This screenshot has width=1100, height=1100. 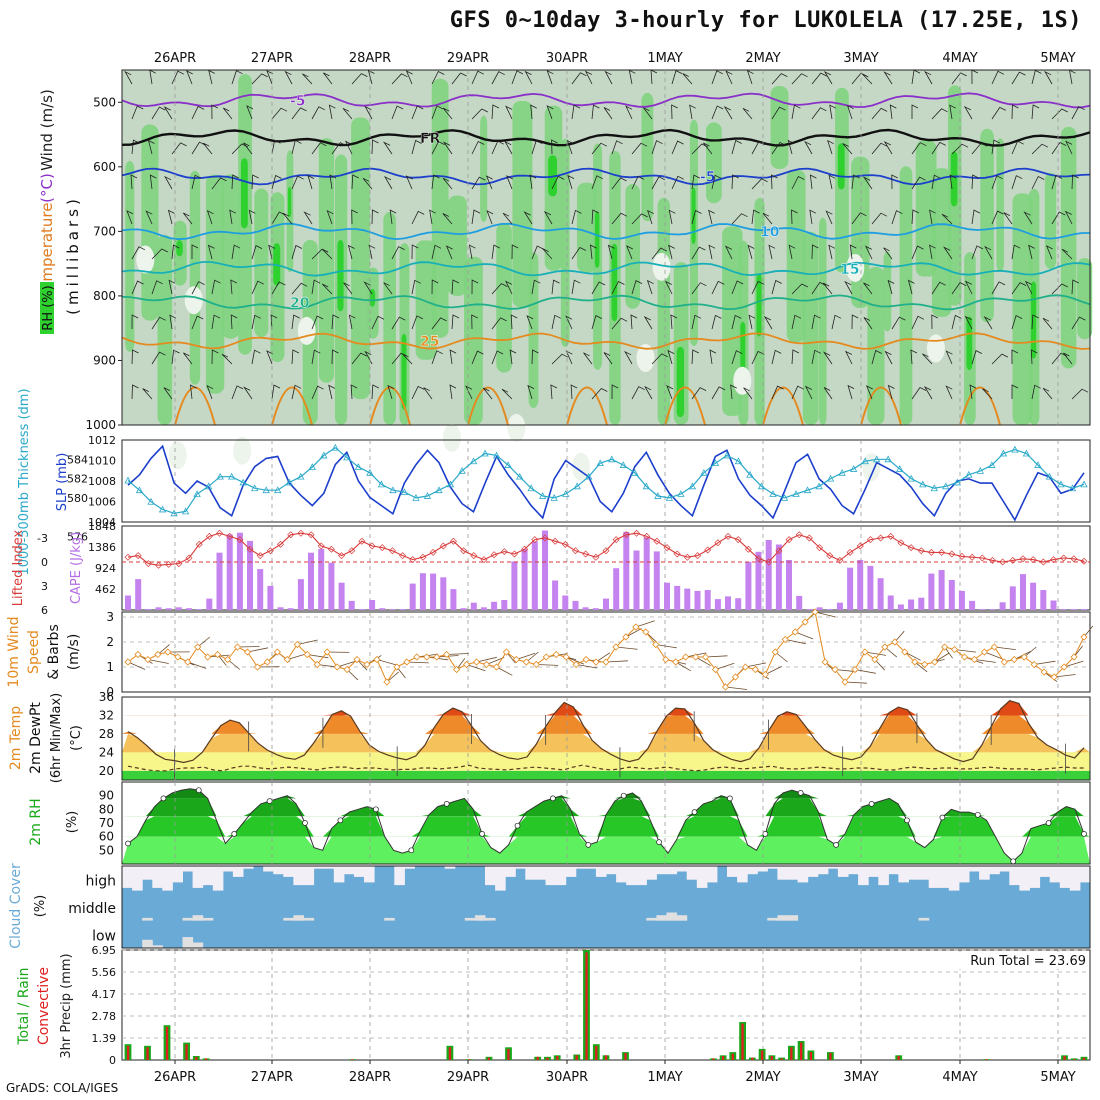 What do you see at coordinates (195, 406) in the screenshot?
I see `surface-isotherm-loop` at bounding box center [195, 406].